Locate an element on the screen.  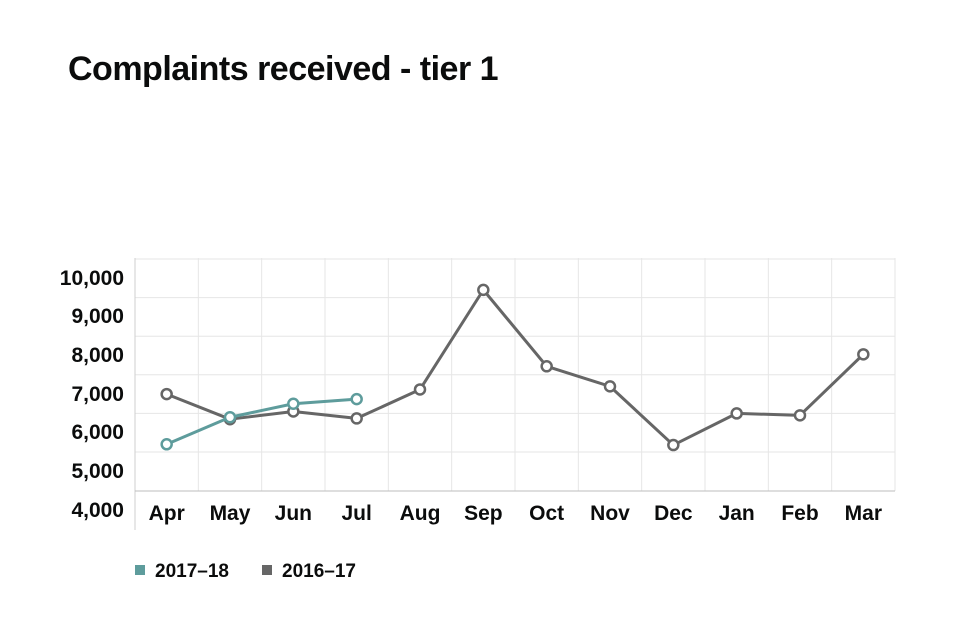
x-tick-label: Feb is located at coordinates (799, 513).